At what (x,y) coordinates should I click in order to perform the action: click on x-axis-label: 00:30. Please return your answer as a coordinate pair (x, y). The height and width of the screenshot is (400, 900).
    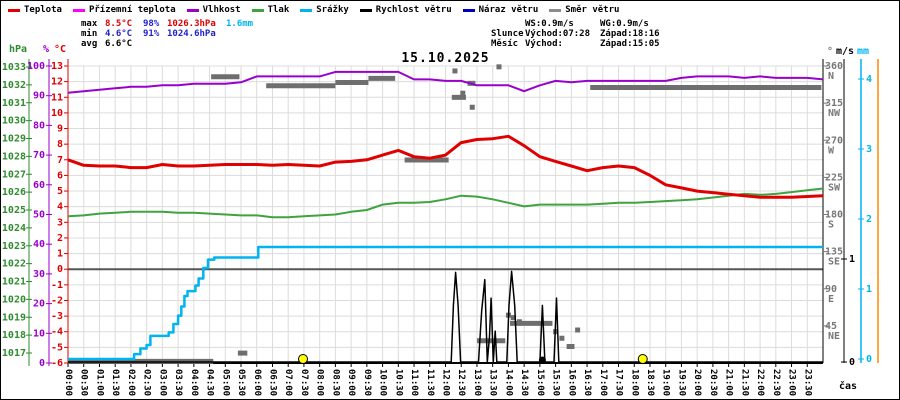
    Looking at the image, I should click on (84, 382).